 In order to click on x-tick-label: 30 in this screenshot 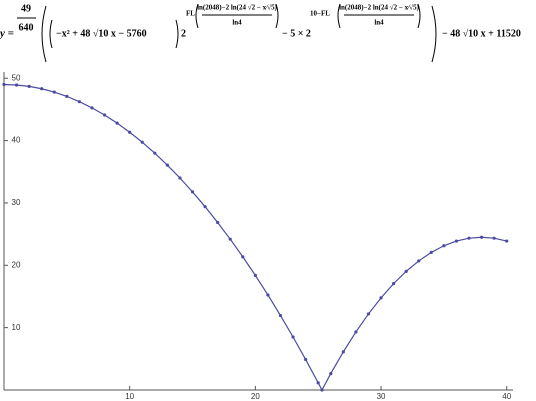, I will do `click(381, 396)`.